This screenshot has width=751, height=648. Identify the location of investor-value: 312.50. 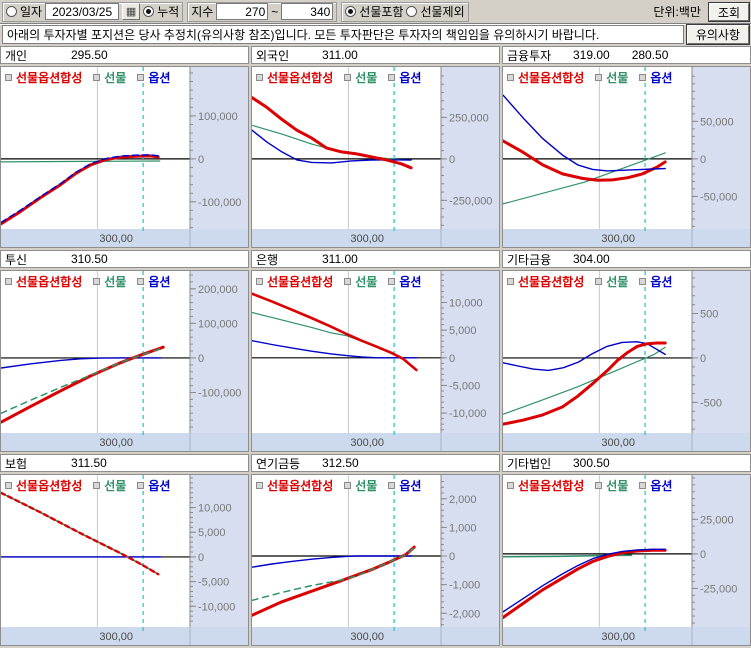
(340, 463).